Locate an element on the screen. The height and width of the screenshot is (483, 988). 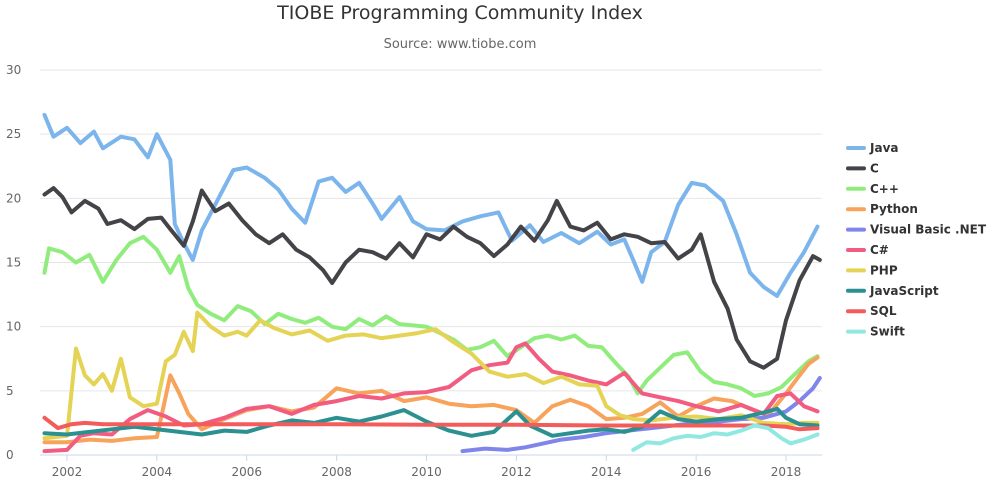
legend-label: SQL is located at coordinates (883, 311).